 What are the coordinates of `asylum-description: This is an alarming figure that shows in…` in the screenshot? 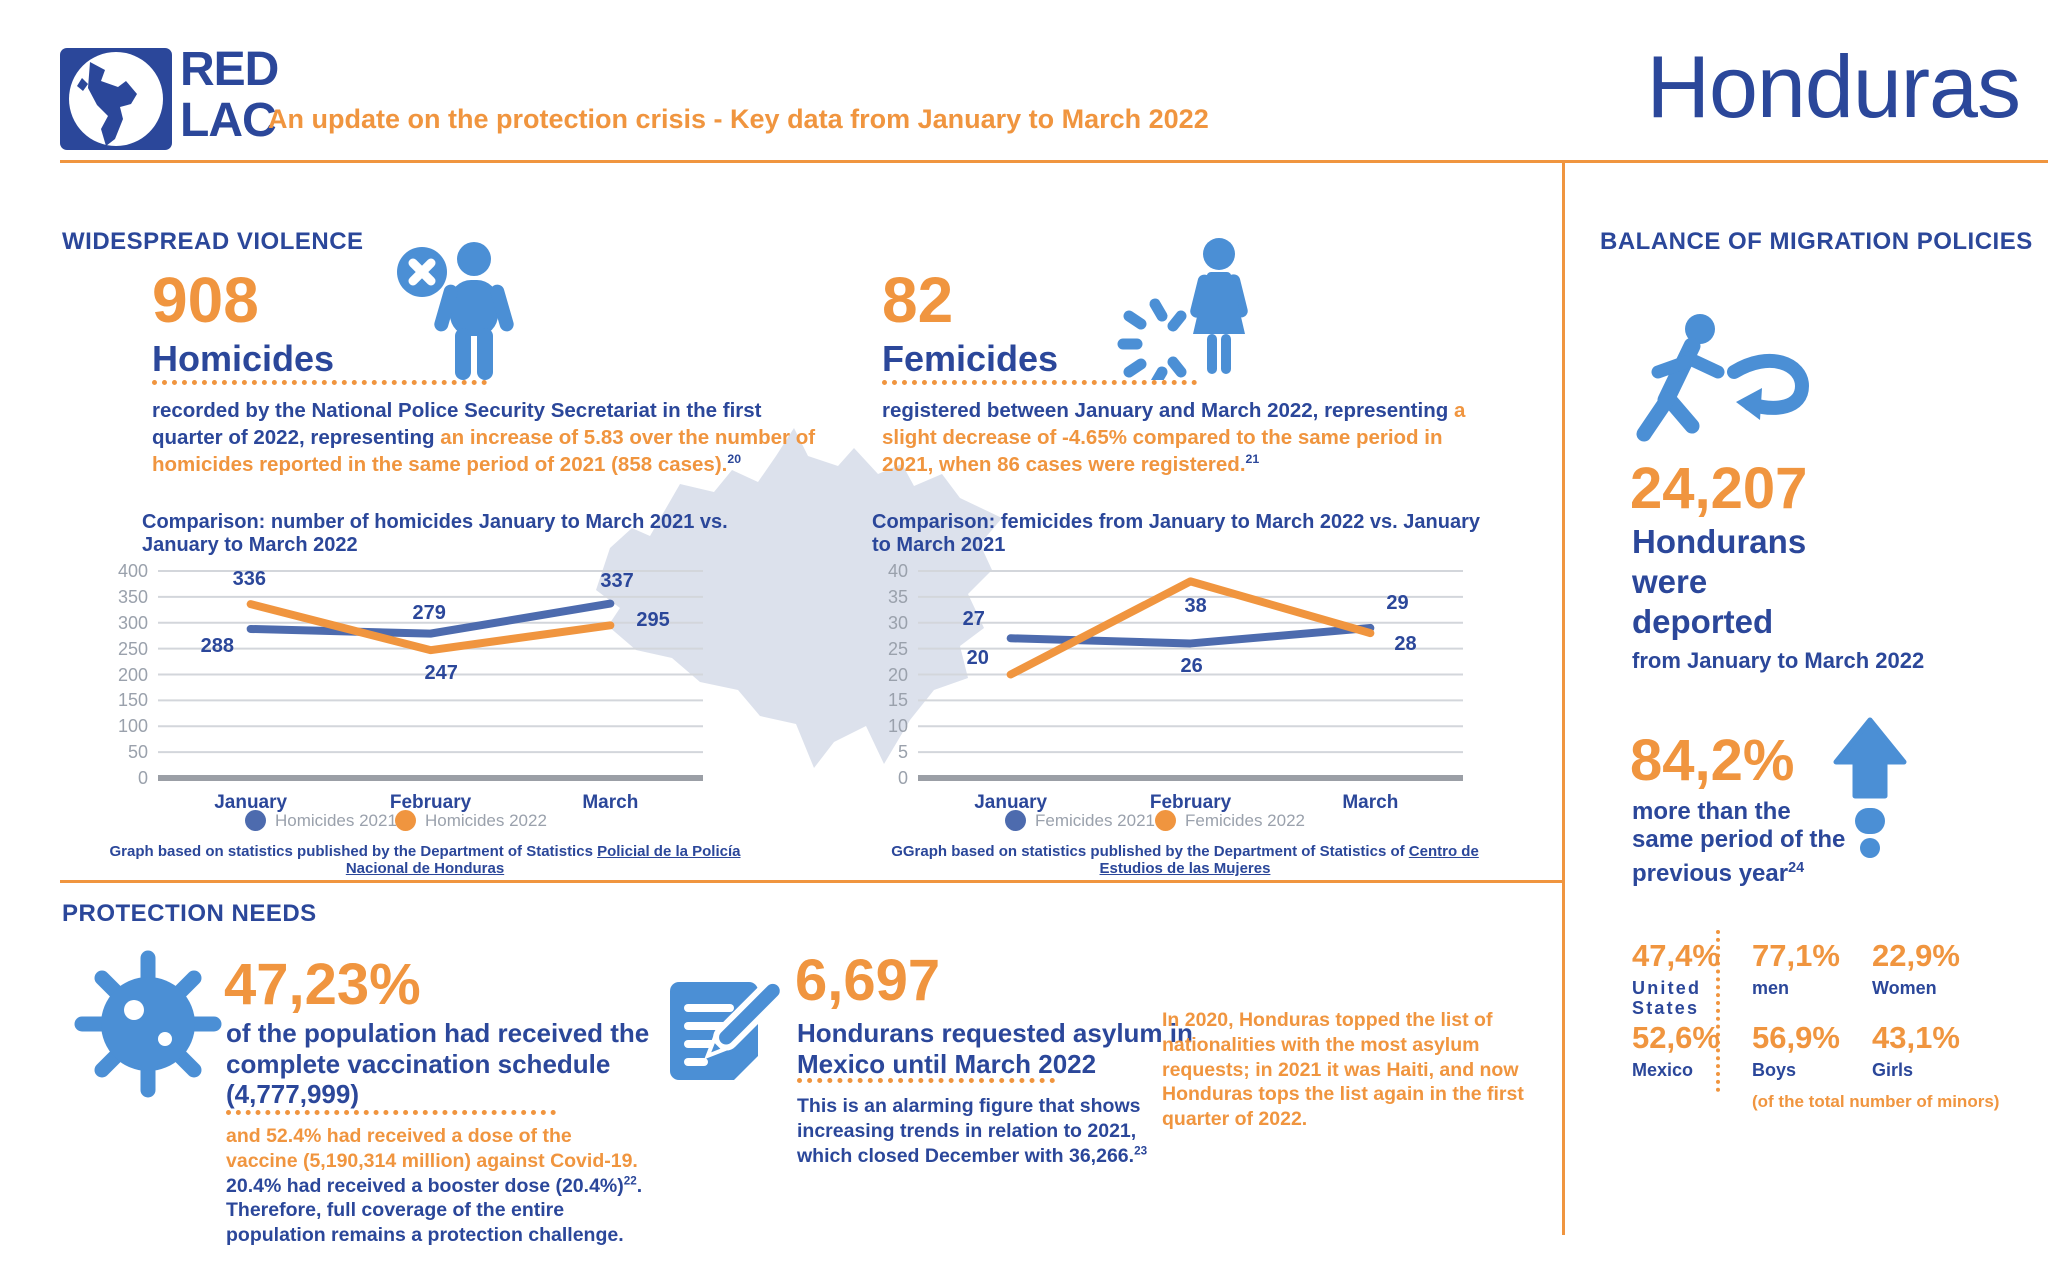 It's located at (973, 1131).